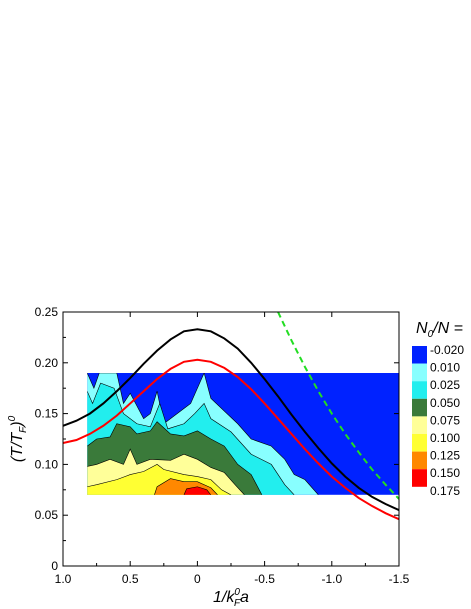 The width and height of the screenshot is (471, 609). I want to click on legend-label: 0.010, so click(445, 368).